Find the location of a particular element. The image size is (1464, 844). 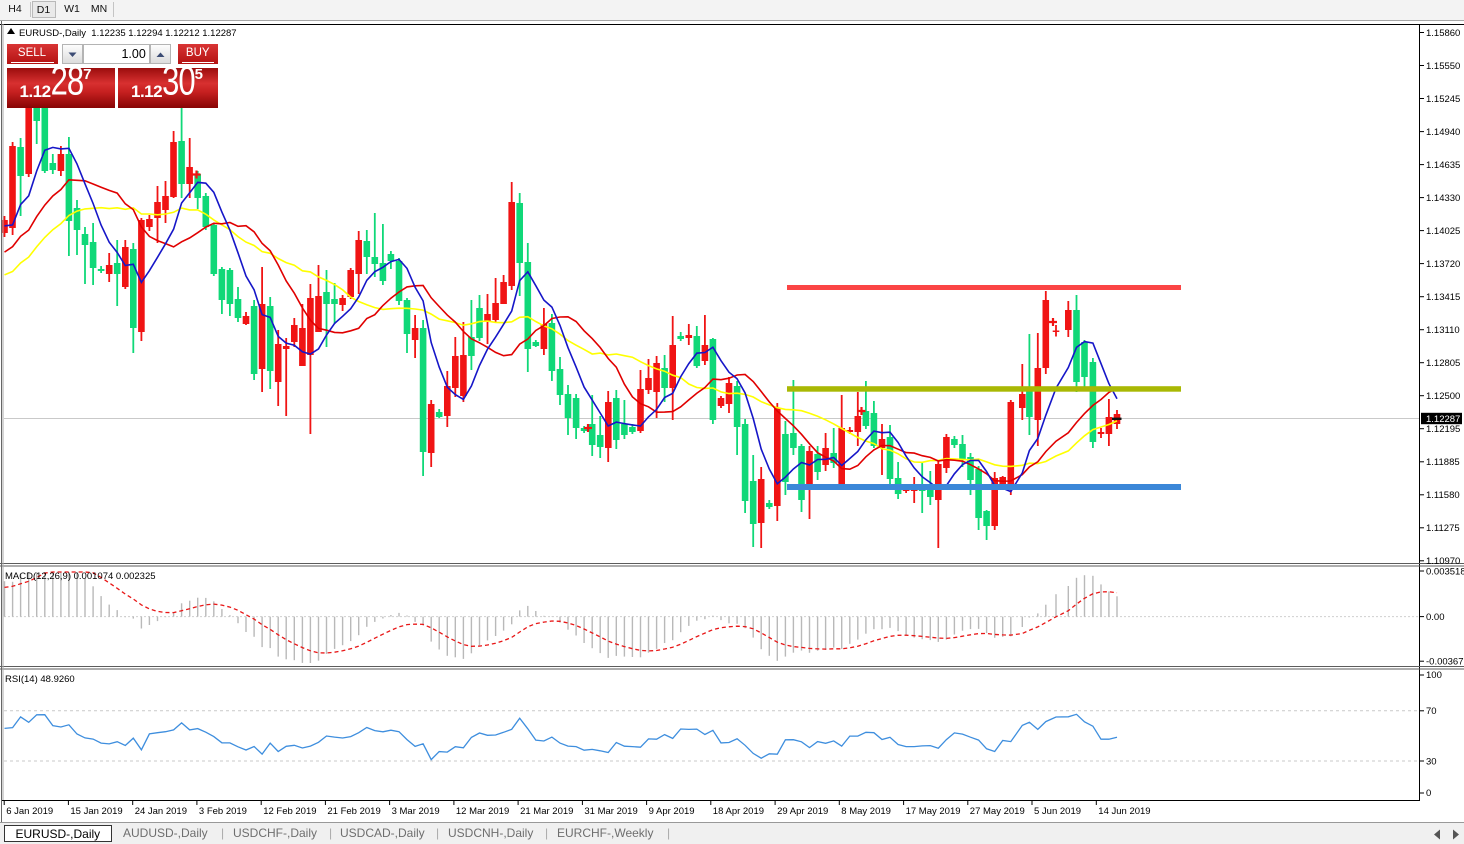

svg-text: 12 Feb 2019 is located at coordinates (289, 811).